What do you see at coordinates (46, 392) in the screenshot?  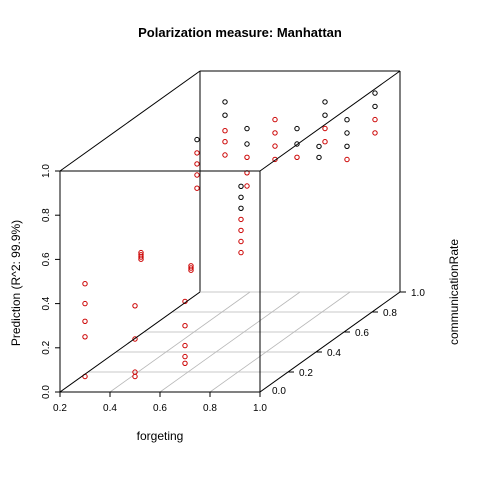 I see `z-tick-label: 0.0` at bounding box center [46, 392].